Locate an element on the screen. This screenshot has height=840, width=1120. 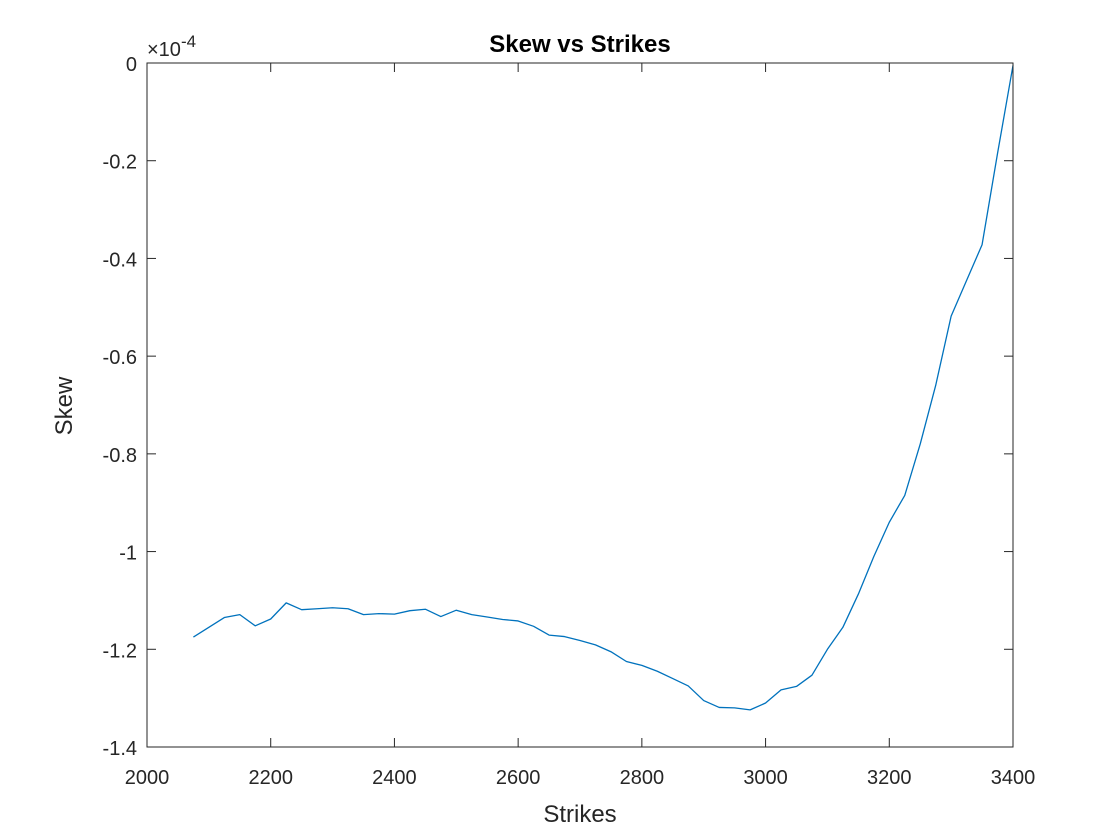
x-tick-label: 2400 is located at coordinates (394, 778).